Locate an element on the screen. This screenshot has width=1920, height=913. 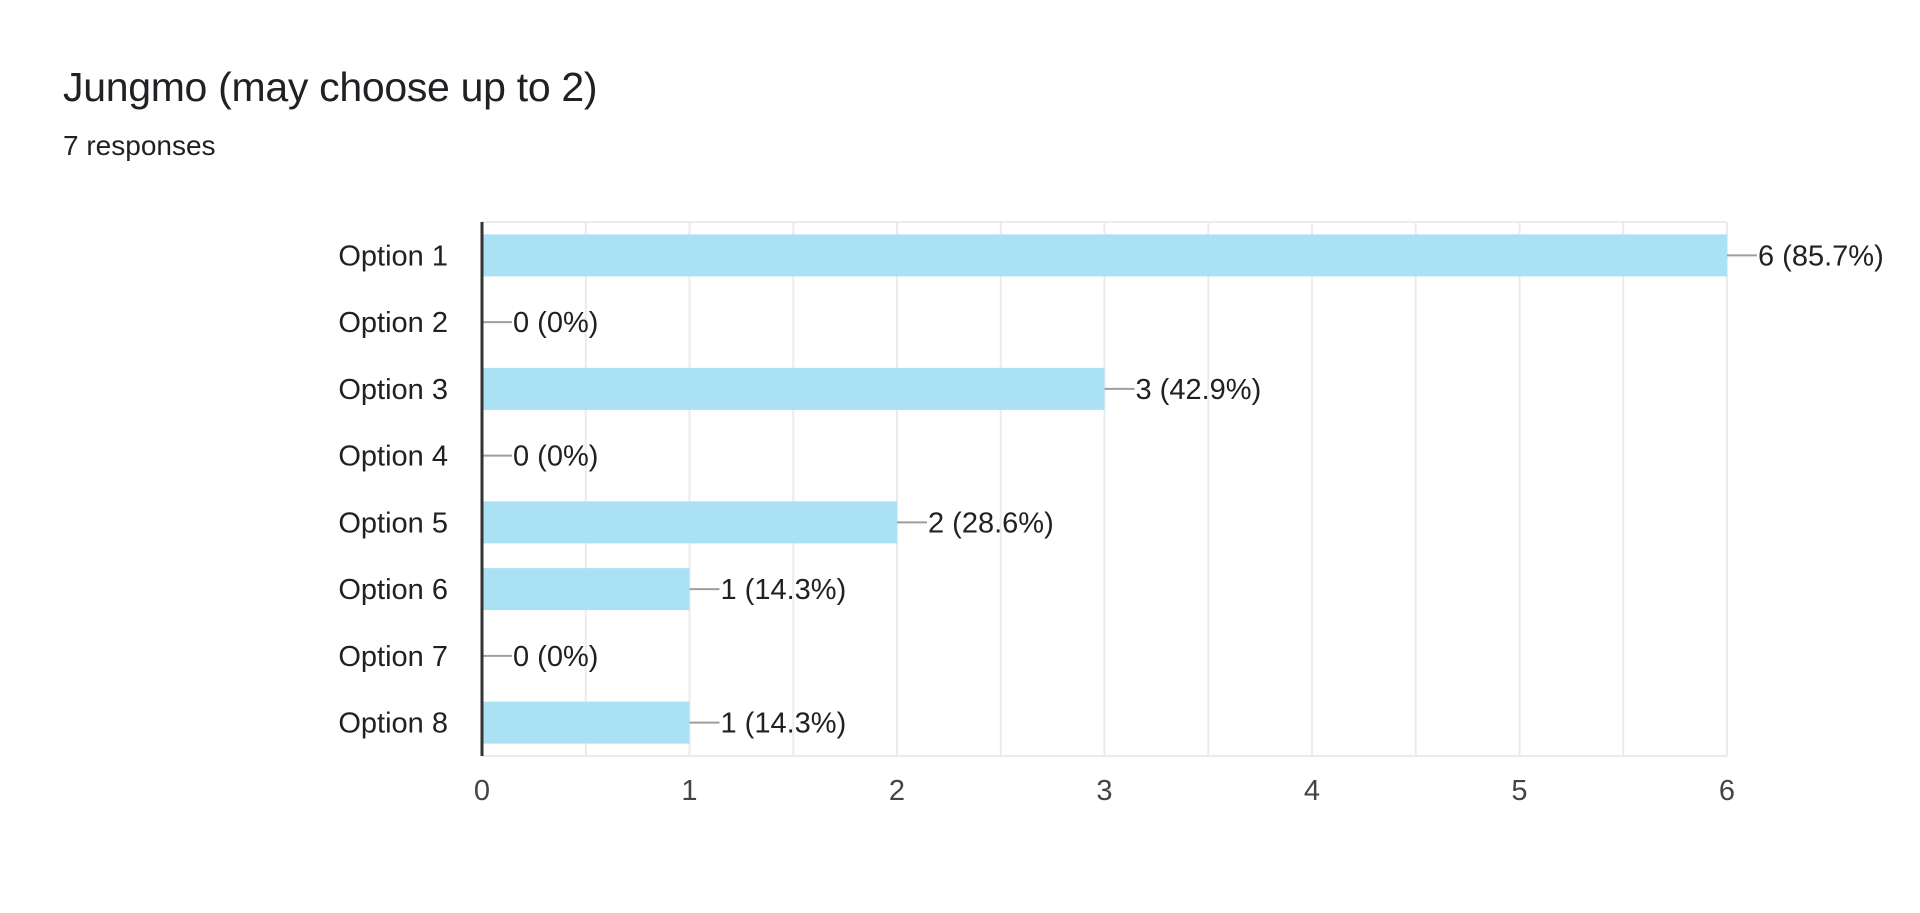
category-label: Option 1 is located at coordinates (393, 256).